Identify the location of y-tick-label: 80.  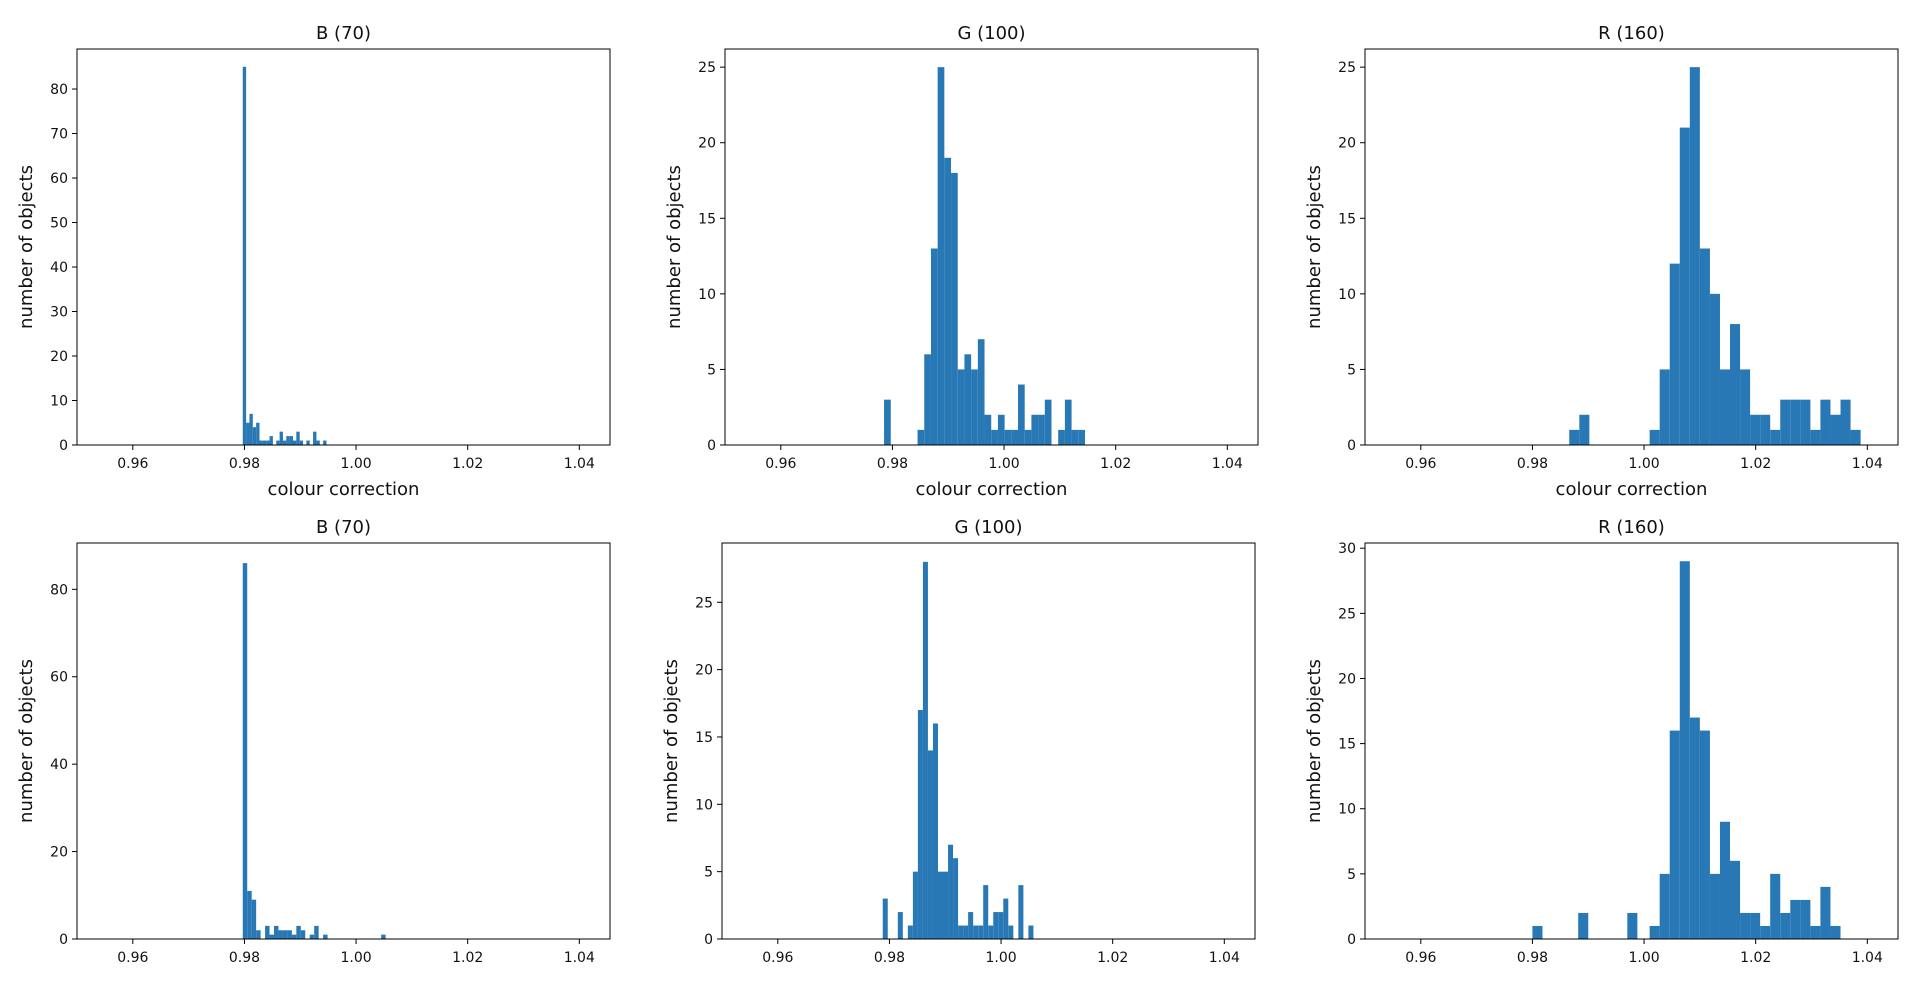
(59, 90).